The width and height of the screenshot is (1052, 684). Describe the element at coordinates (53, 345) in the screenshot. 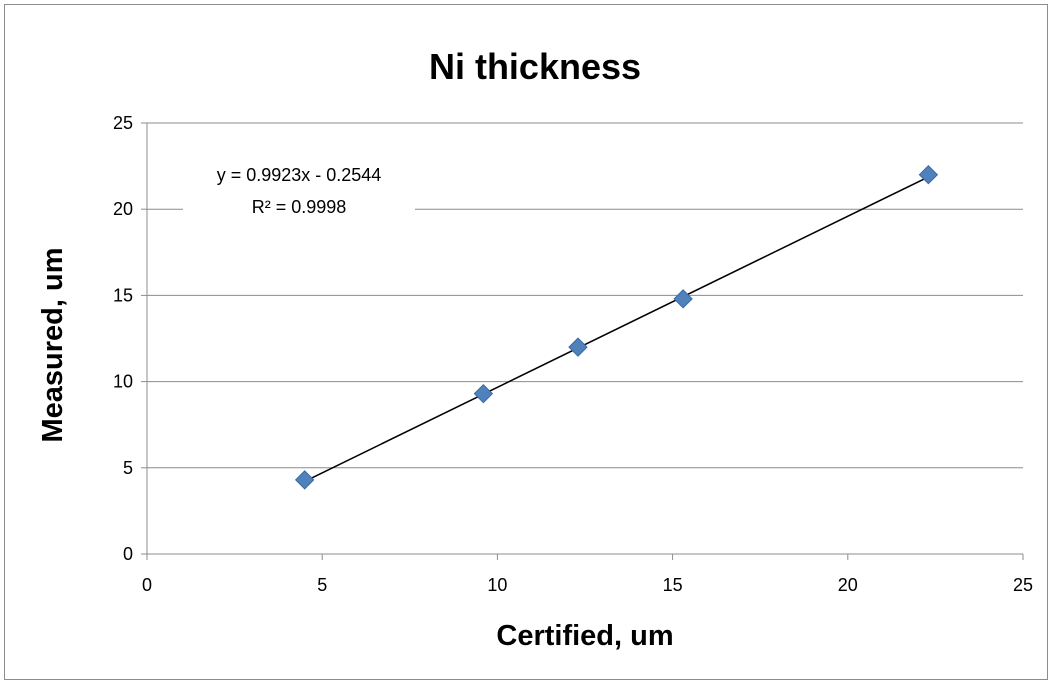

I see `y-axis-label: Measured, um` at that location.